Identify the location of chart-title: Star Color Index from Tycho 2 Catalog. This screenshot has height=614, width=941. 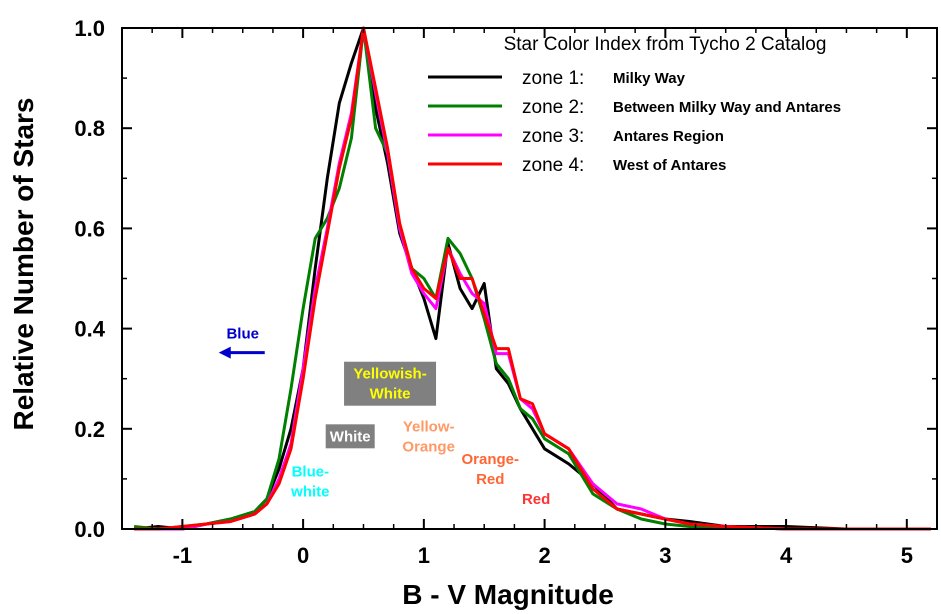
(665, 44).